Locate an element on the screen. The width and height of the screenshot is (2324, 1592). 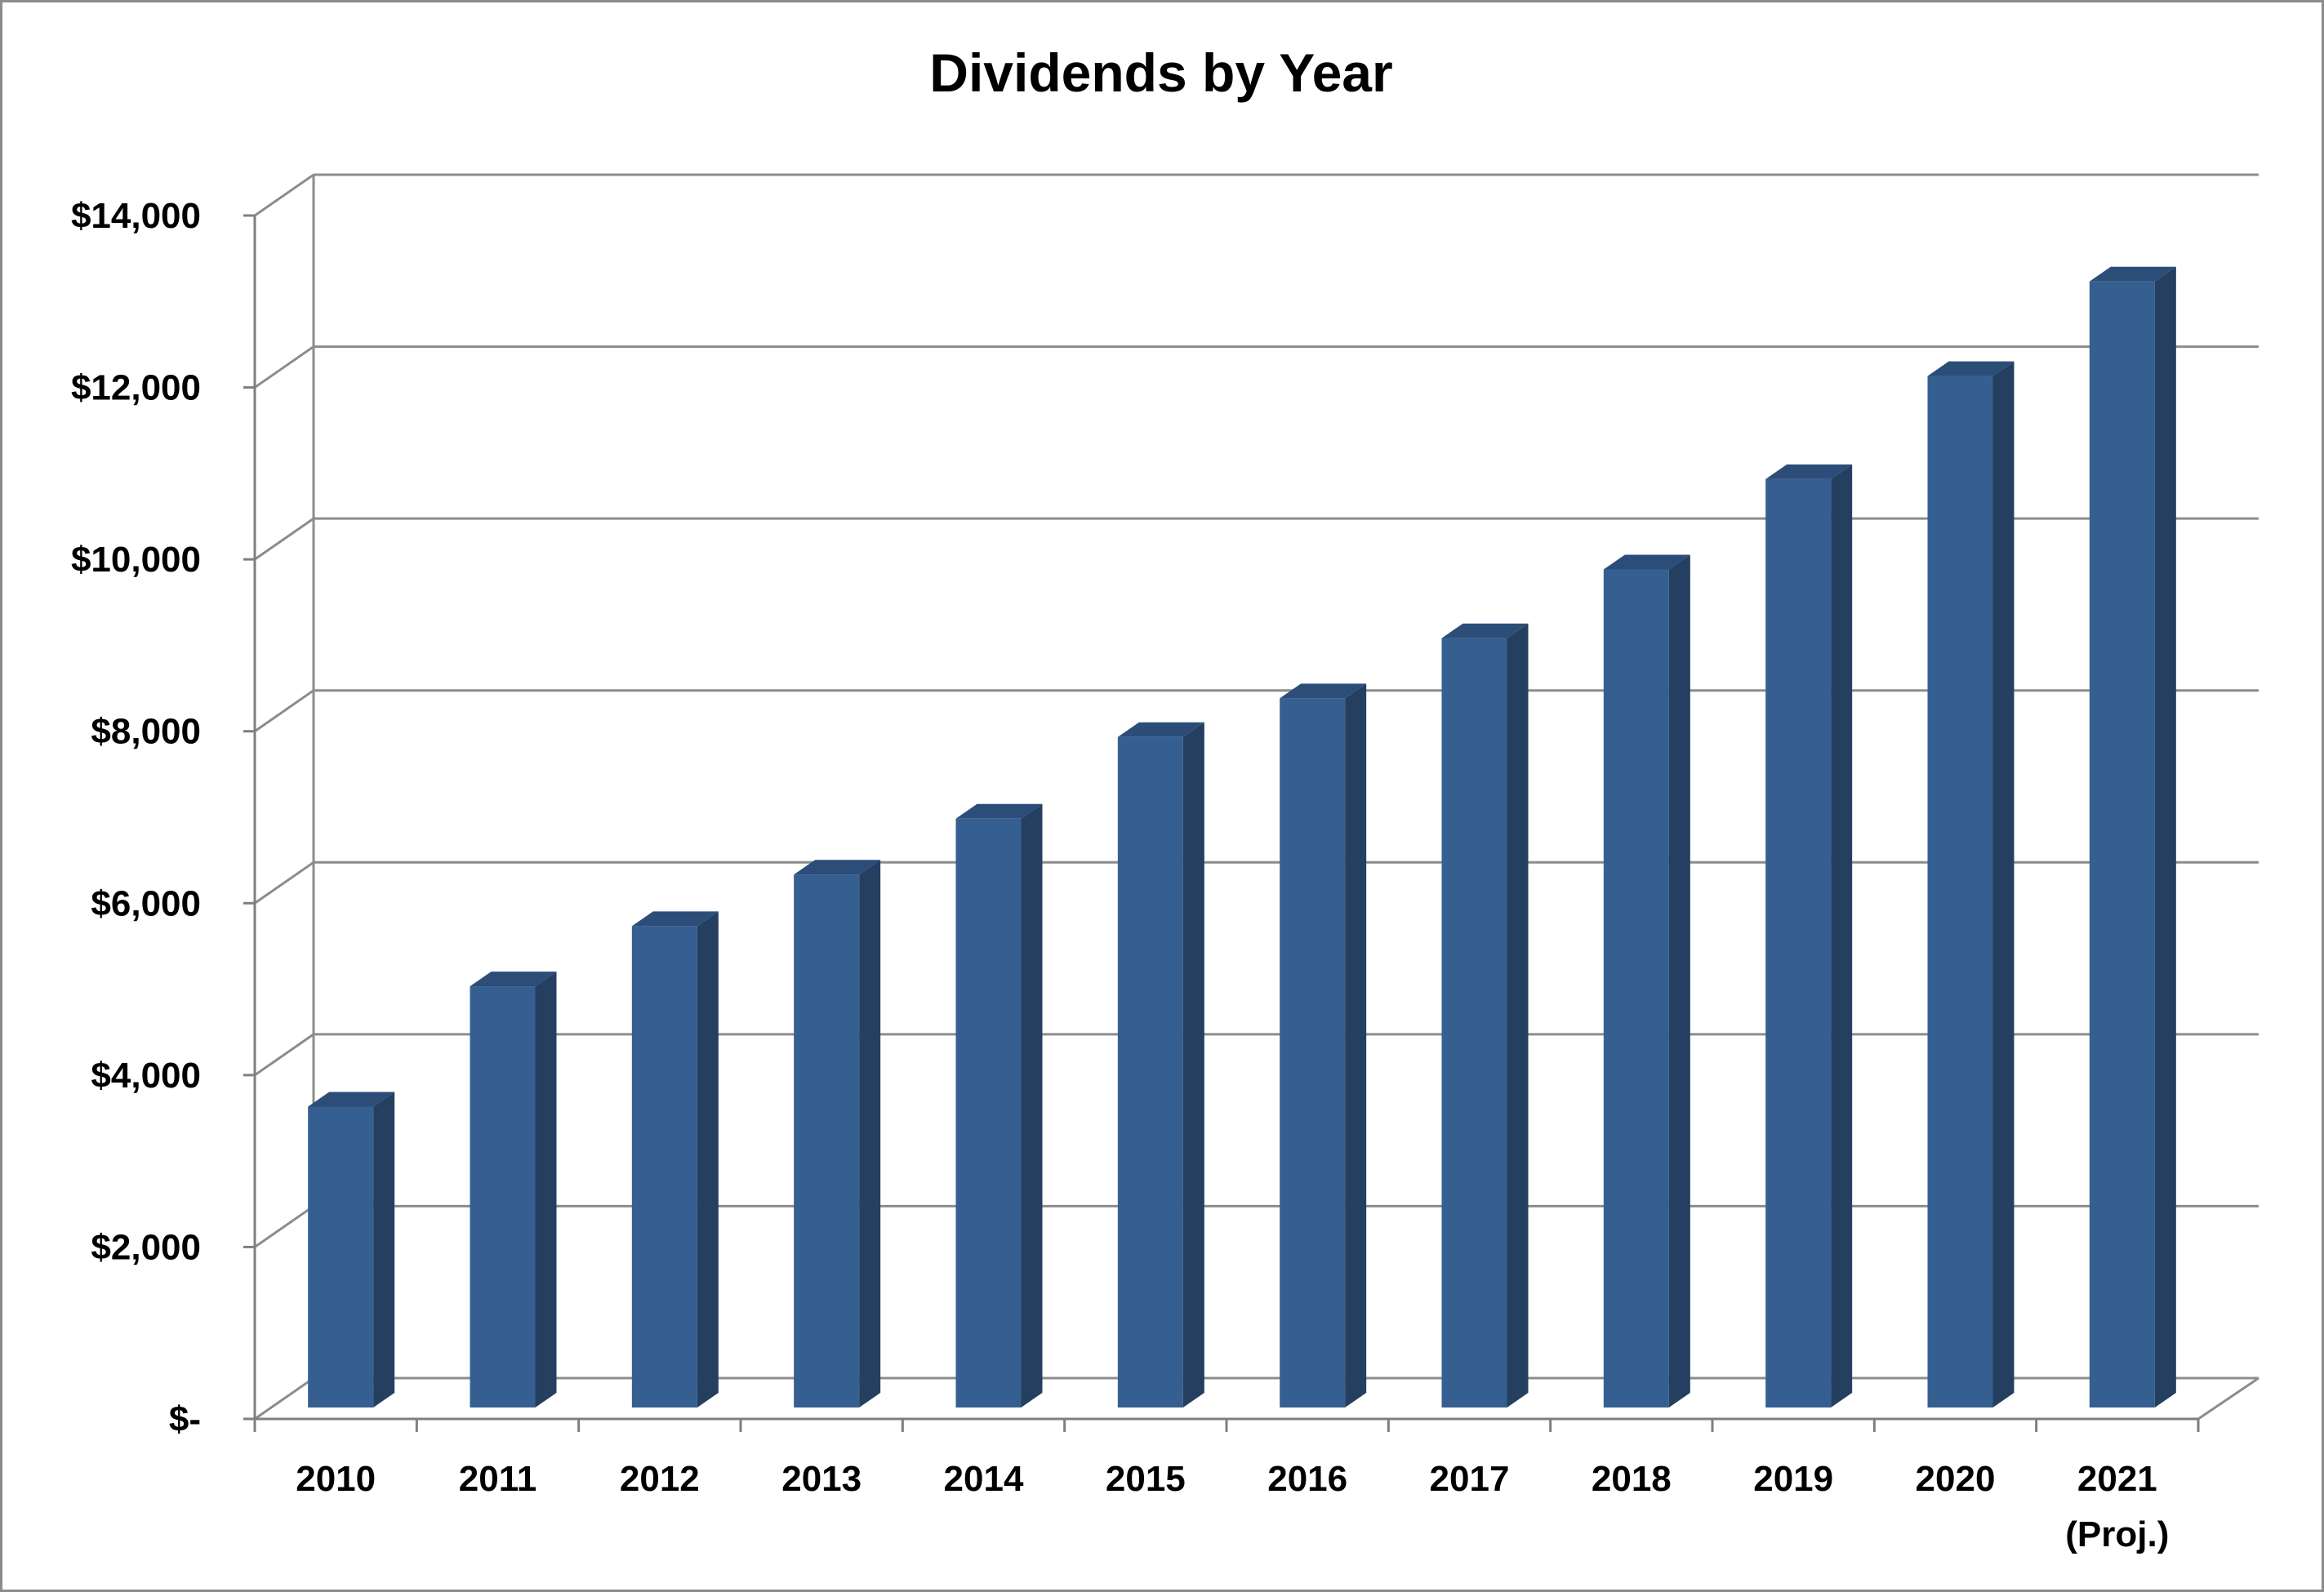
bar-side-2015 is located at coordinates (1193, 1065).